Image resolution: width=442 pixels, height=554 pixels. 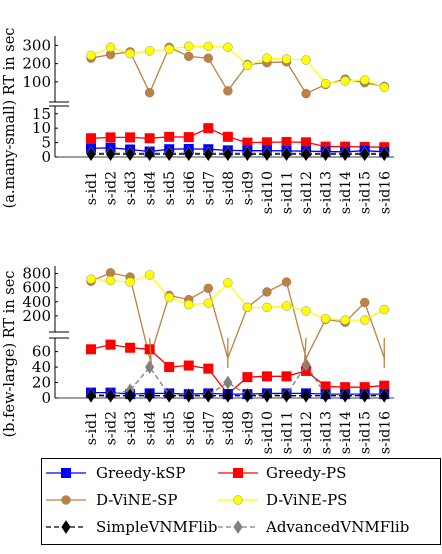 What do you see at coordinates (237, 297) in the screenshot?
I see `series-line-dvine_ps-upper` at bounding box center [237, 297].